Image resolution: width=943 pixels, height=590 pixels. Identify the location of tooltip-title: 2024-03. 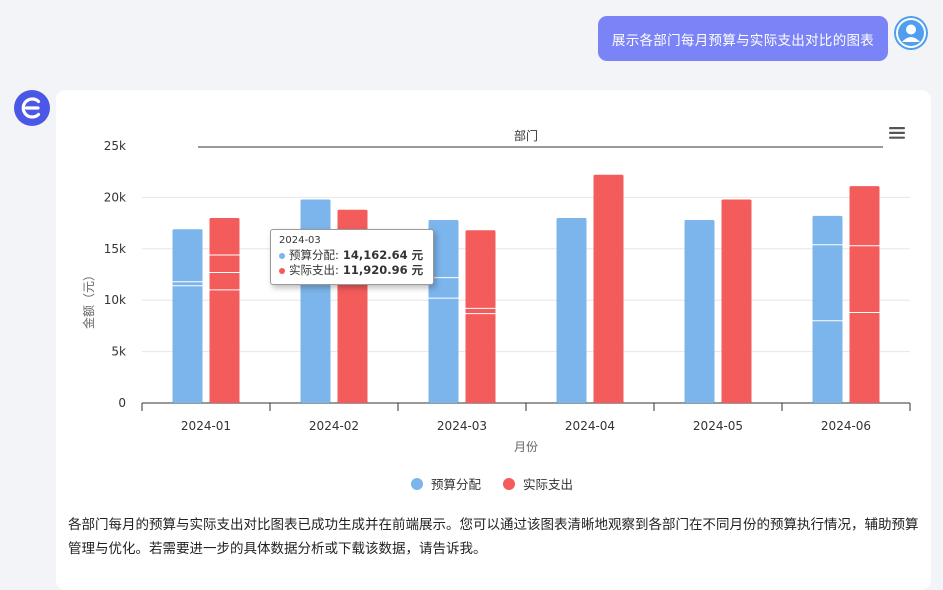
(300, 240).